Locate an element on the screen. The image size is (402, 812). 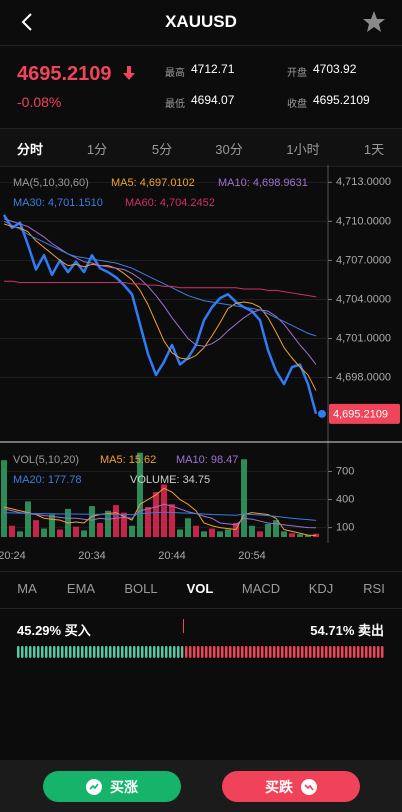
ratio-bar is located at coordinates (200, 652).